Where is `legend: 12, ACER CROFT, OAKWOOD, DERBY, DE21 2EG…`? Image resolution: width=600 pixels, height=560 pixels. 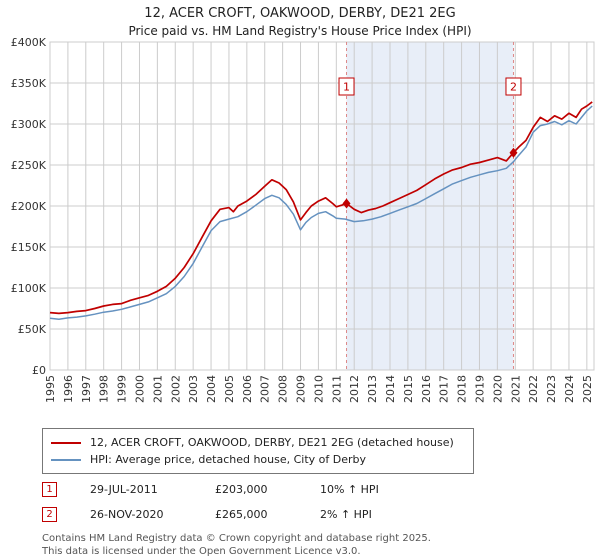
legend: 12, ACER CROFT, OAKWOOD, DERBY, DE21 2EG… is located at coordinates (258, 451).